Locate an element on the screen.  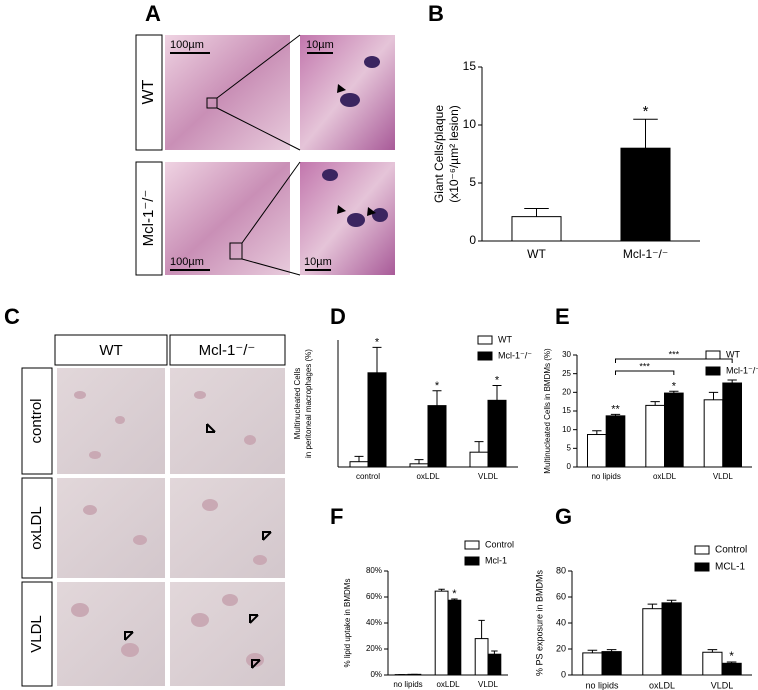
row-label: Mcl-1⁻/⁻ is located at coordinates (148, 218).